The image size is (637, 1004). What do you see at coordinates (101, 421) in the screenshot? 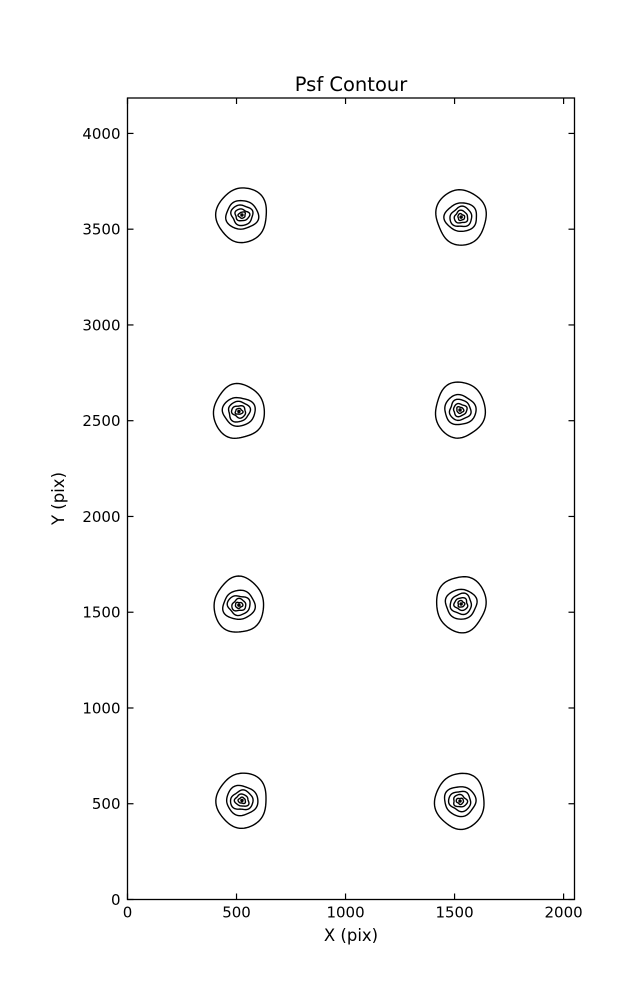
I see `y-tick-label: 2500` at bounding box center [101, 421].